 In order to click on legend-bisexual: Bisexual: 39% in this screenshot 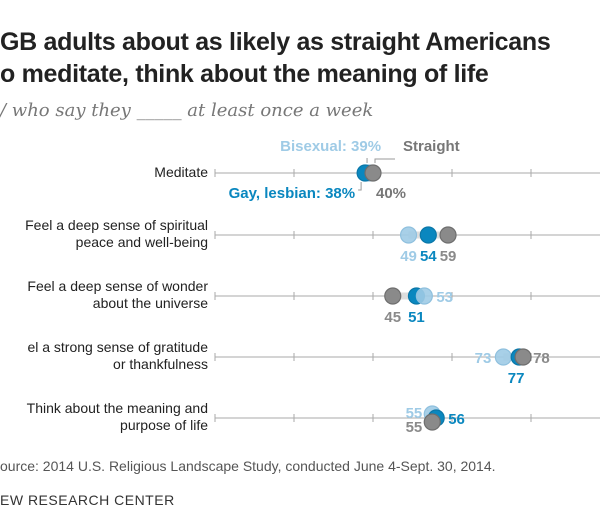, I will do `click(330, 146)`.